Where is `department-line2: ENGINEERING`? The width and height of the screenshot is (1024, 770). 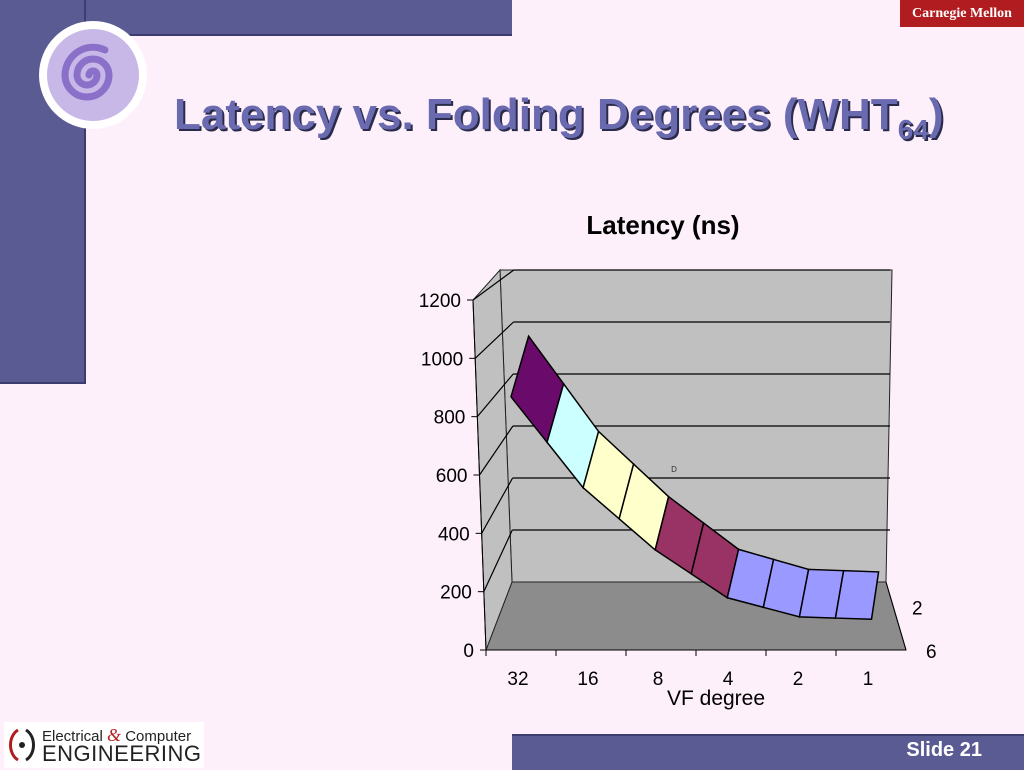 department-line2: ENGINEERING is located at coordinates (122, 753).